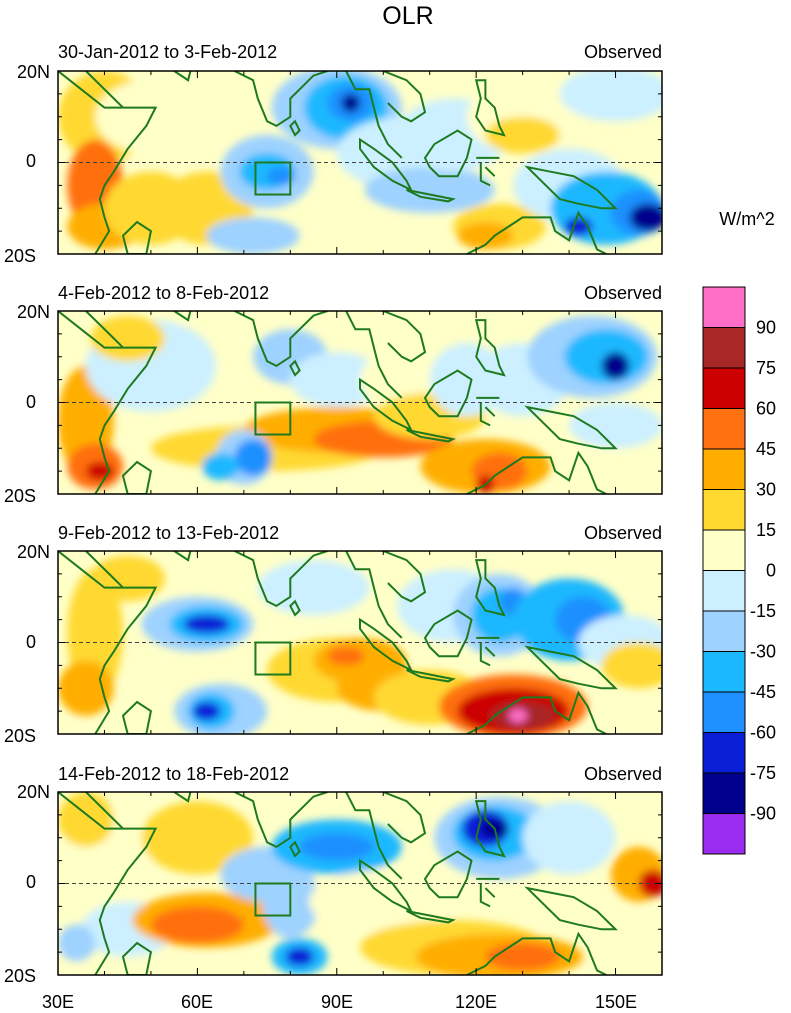 The width and height of the screenshot is (791, 1013). I want to click on colorbar: 90 75 60 45 30 15 0 -15 -30 -45 -60 -75 -90, so click(739, 570).